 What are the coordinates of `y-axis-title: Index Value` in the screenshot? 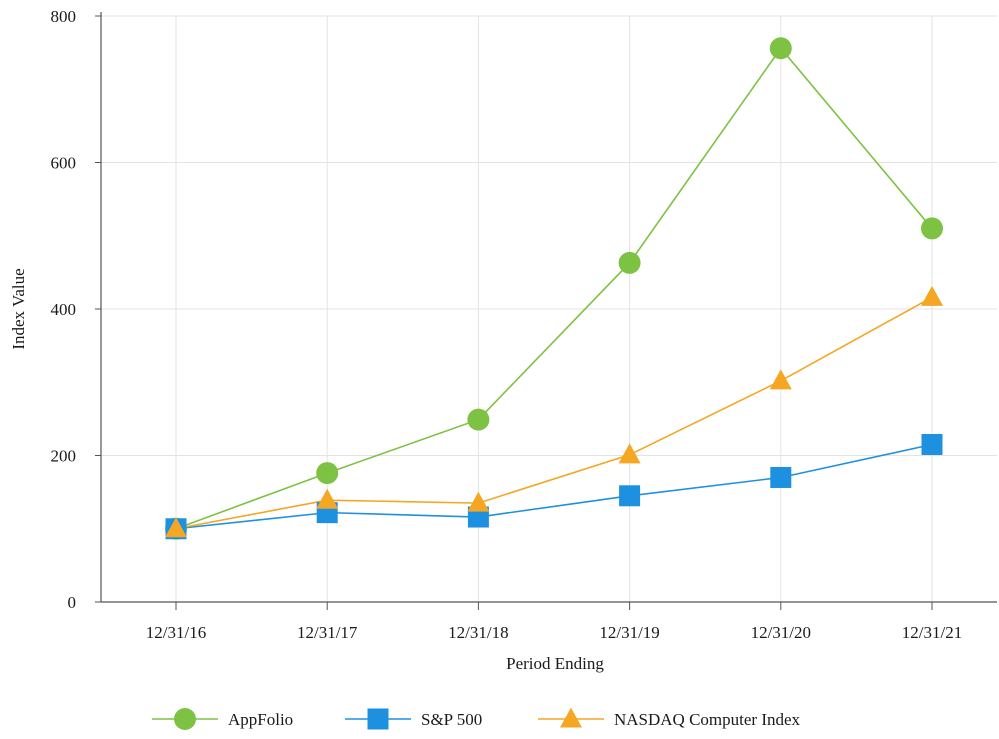 It's located at (18, 308).